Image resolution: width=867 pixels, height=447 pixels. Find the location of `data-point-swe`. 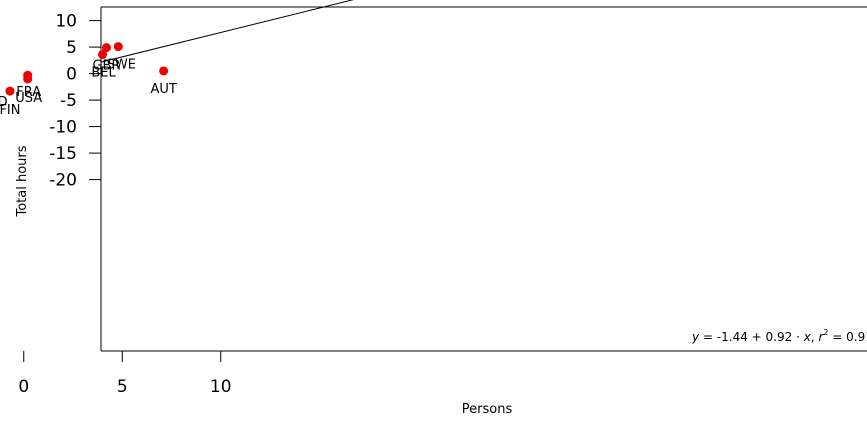

data-point-swe is located at coordinates (118, 47).